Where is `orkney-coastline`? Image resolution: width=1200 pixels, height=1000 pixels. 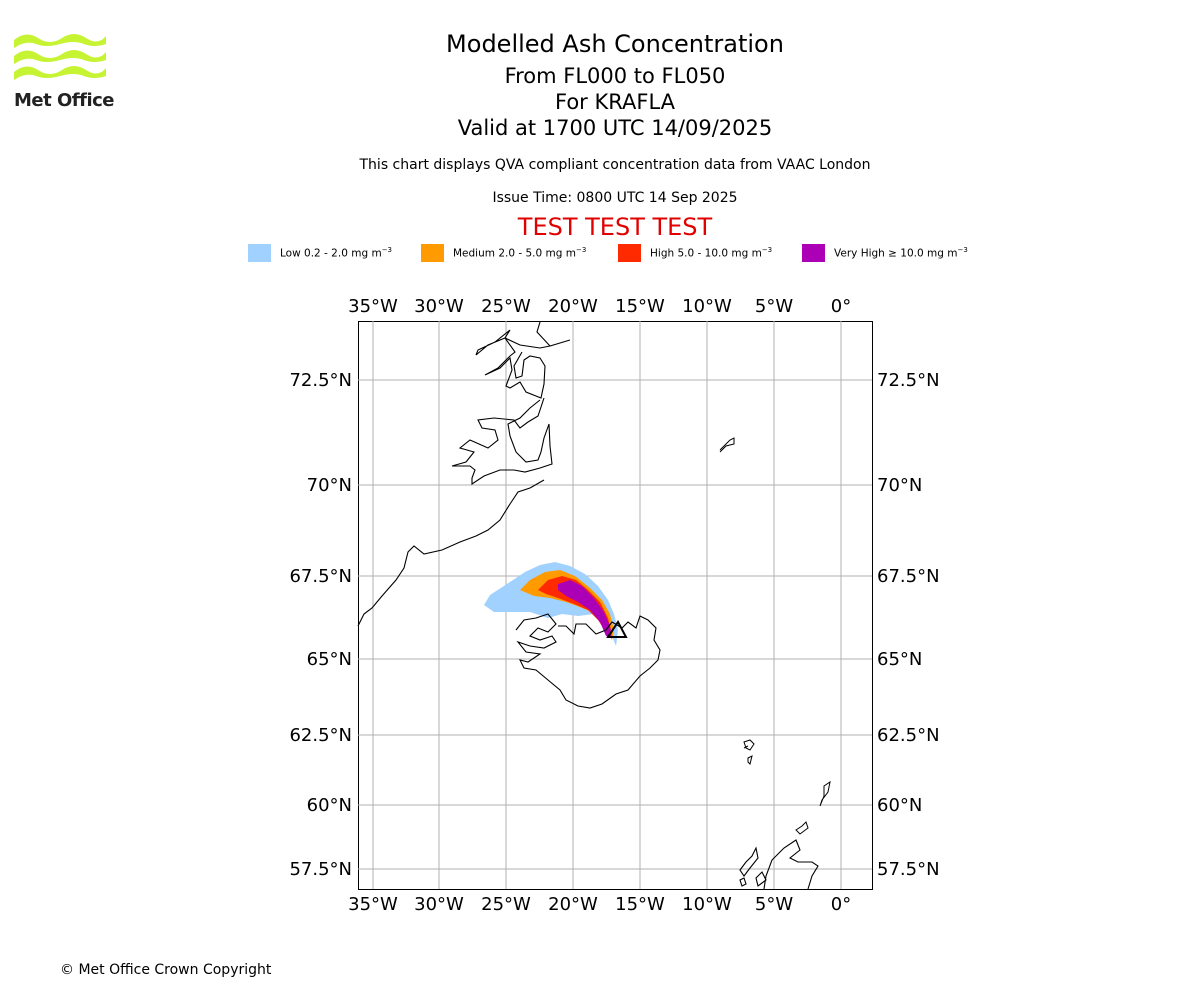
orkney-coastline is located at coordinates (802, 828).